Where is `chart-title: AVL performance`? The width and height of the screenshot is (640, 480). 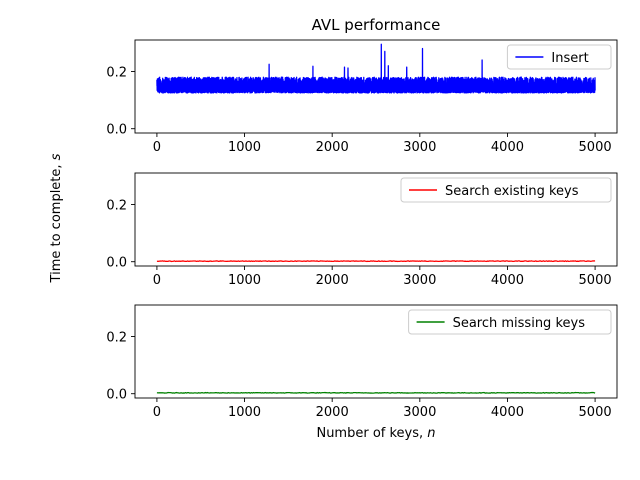
chart-title: AVL performance is located at coordinates (376, 25).